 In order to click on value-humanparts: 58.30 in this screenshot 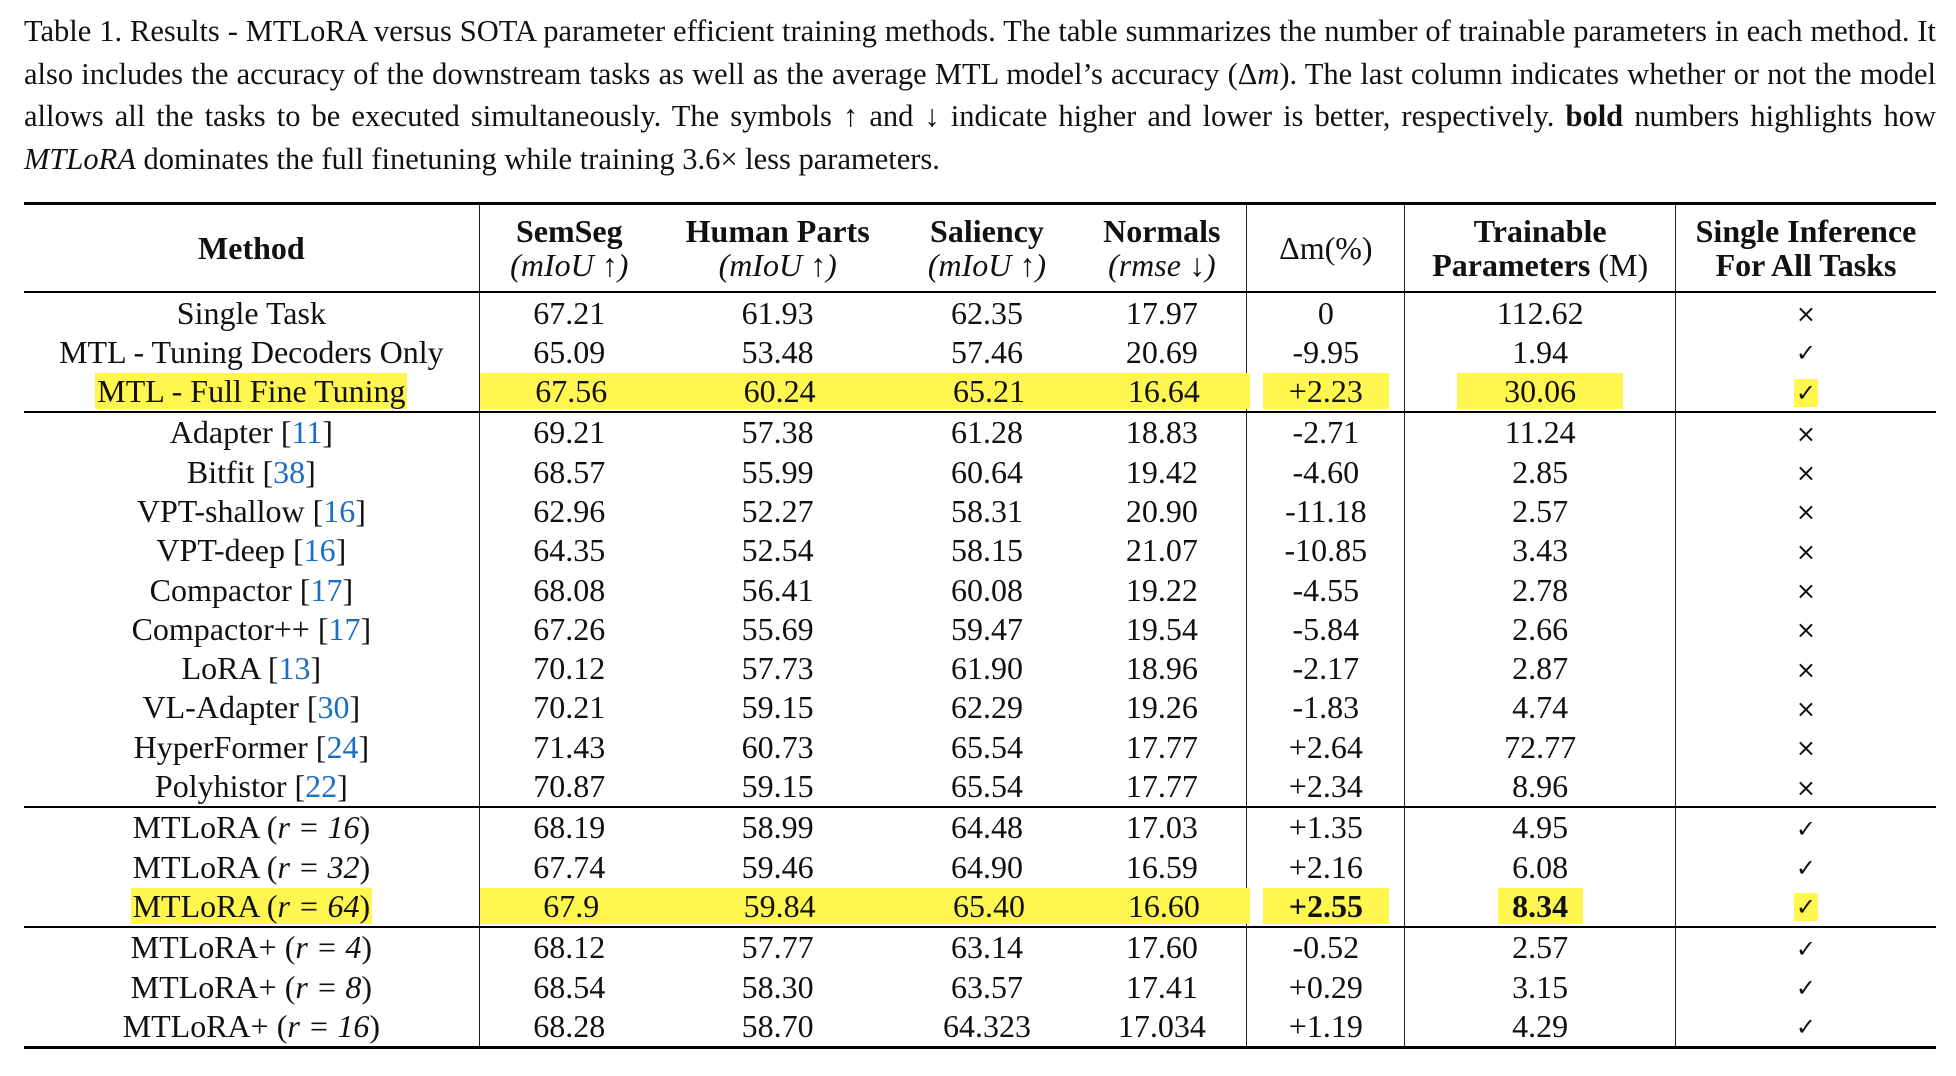, I will do `click(777, 986)`.